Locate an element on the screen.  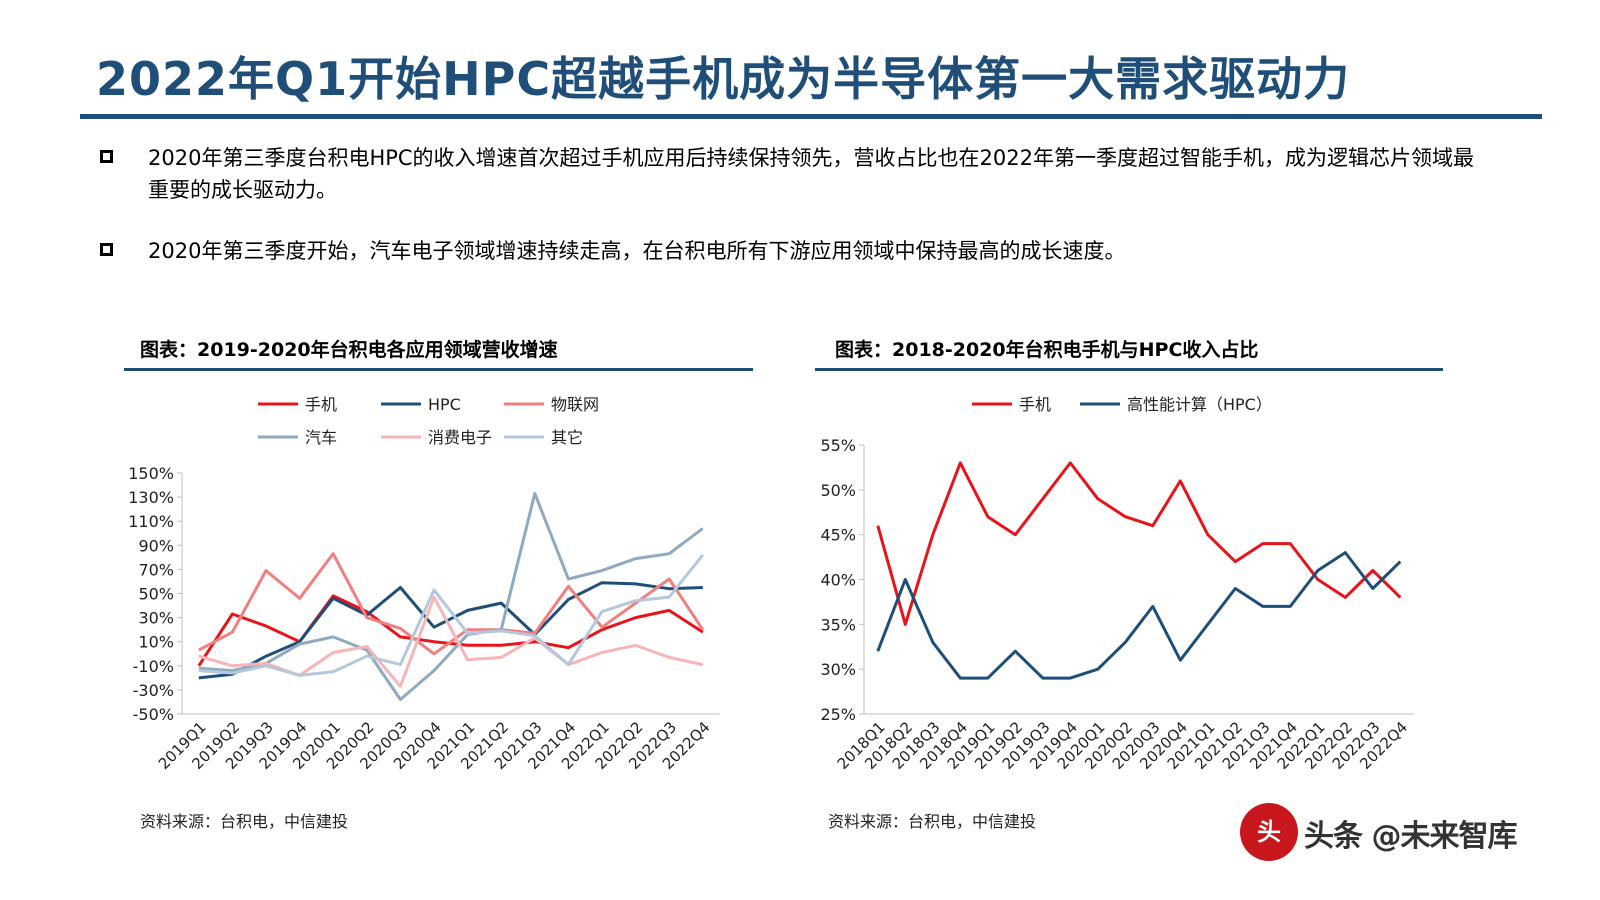
y-tick-label: -10% is located at coordinates (153, 666).